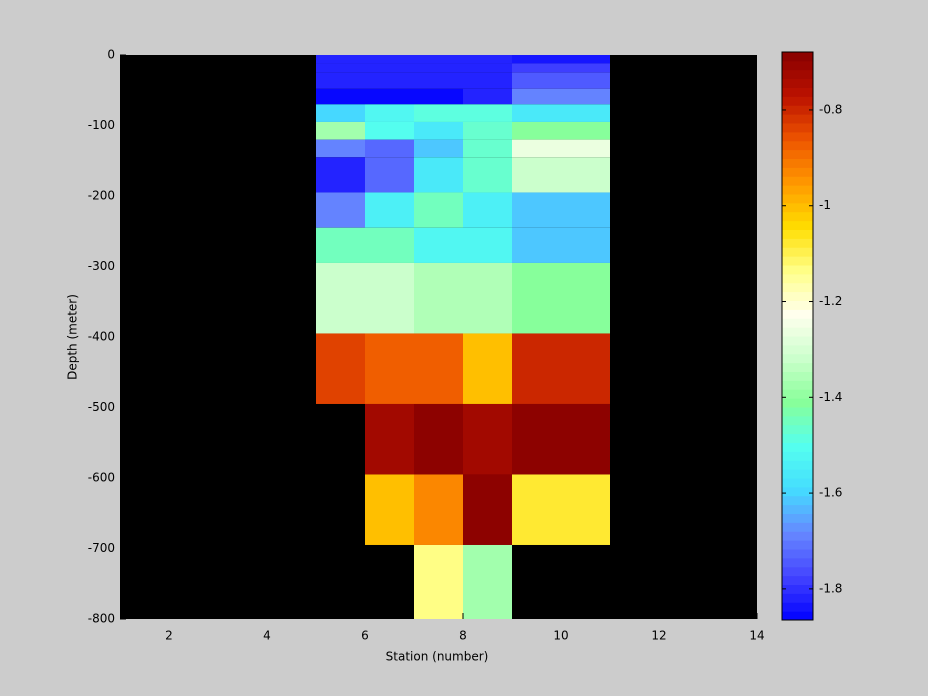  I want to click on y-tick-label: -500, so click(101, 407).